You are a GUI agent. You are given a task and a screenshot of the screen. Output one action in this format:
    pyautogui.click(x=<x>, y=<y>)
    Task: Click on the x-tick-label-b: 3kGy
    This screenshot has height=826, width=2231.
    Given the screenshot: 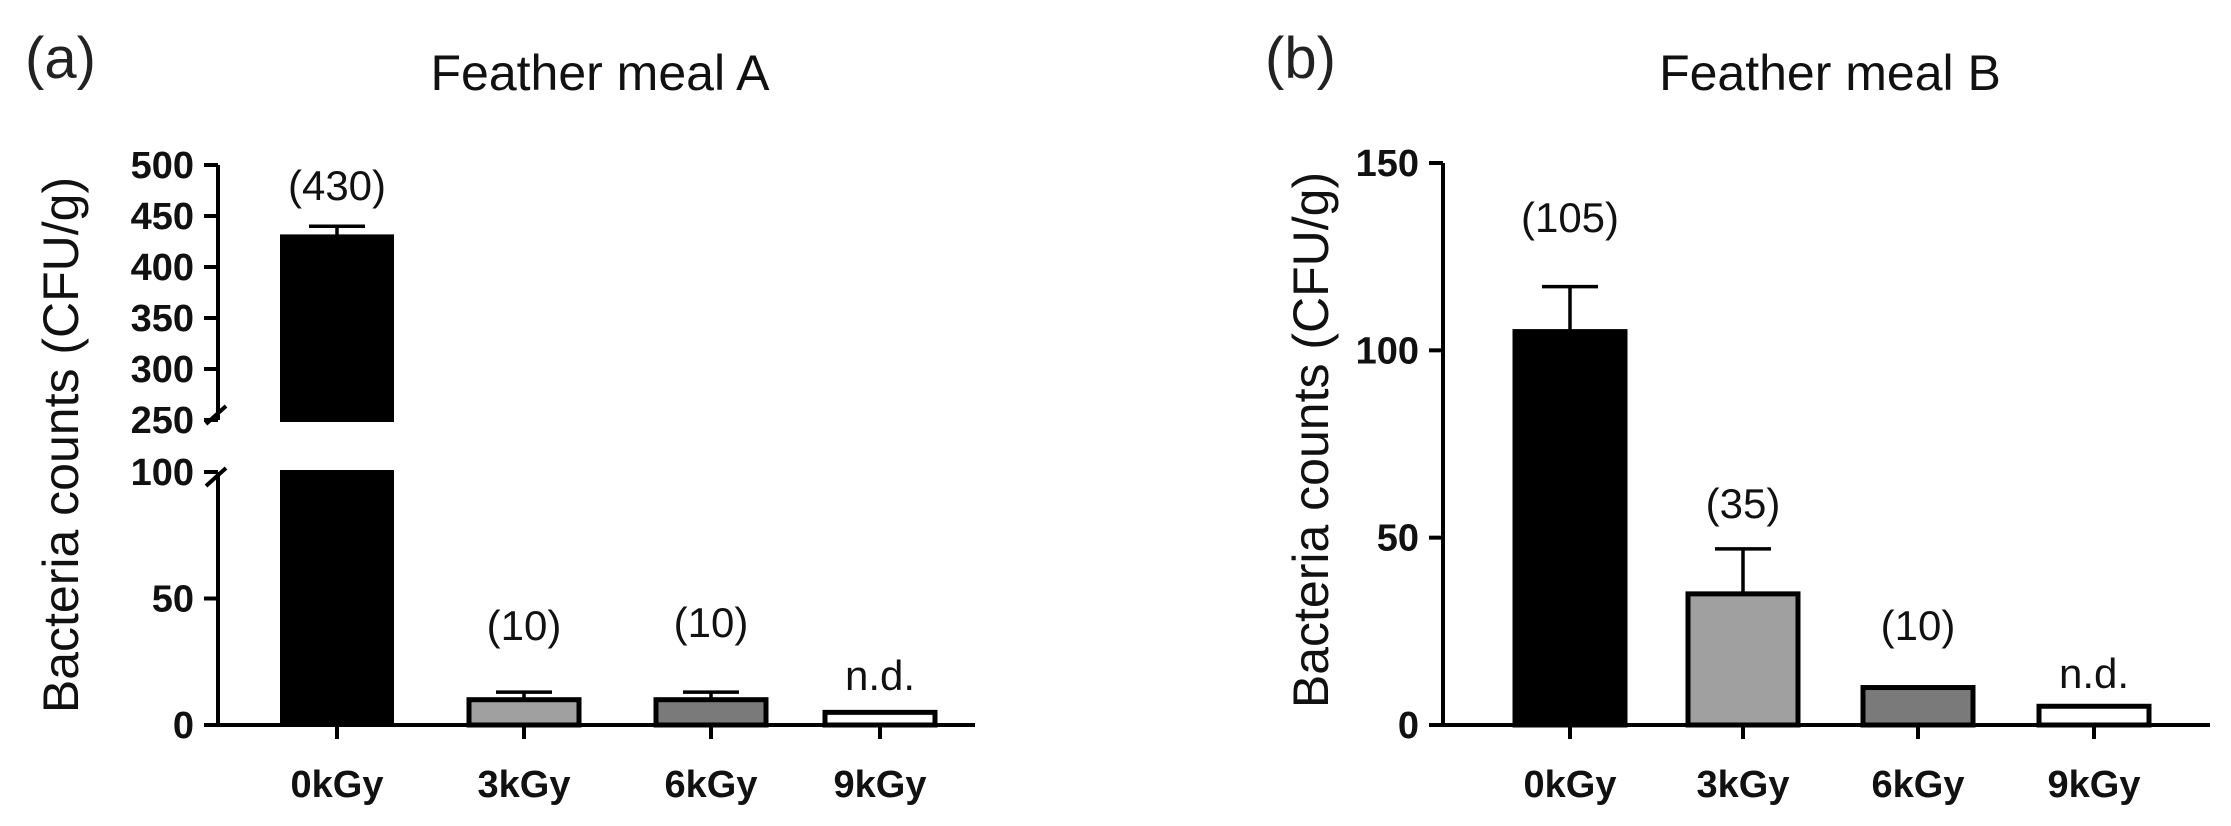 What is the action you would take?
    pyautogui.click(x=1743, y=785)
    